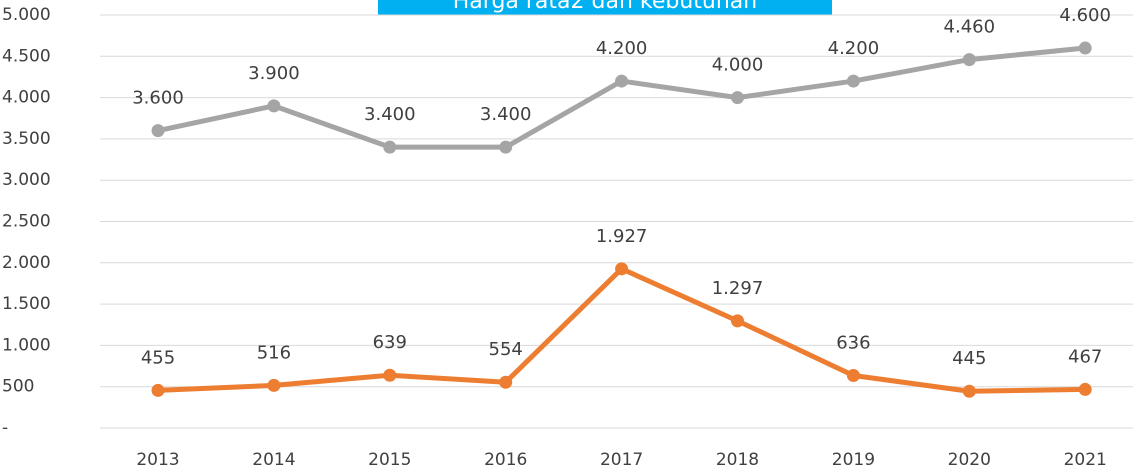 This screenshot has height=471, width=1133. I want to click on x-tick-label: 2021, so click(1085, 460).